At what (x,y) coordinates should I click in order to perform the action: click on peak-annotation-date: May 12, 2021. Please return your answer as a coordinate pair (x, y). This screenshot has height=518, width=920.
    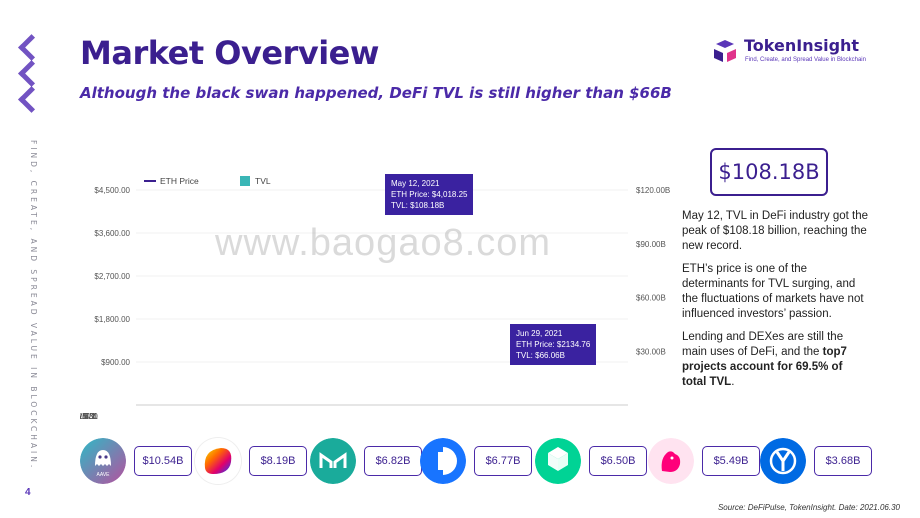
    Looking at the image, I should click on (415, 183).